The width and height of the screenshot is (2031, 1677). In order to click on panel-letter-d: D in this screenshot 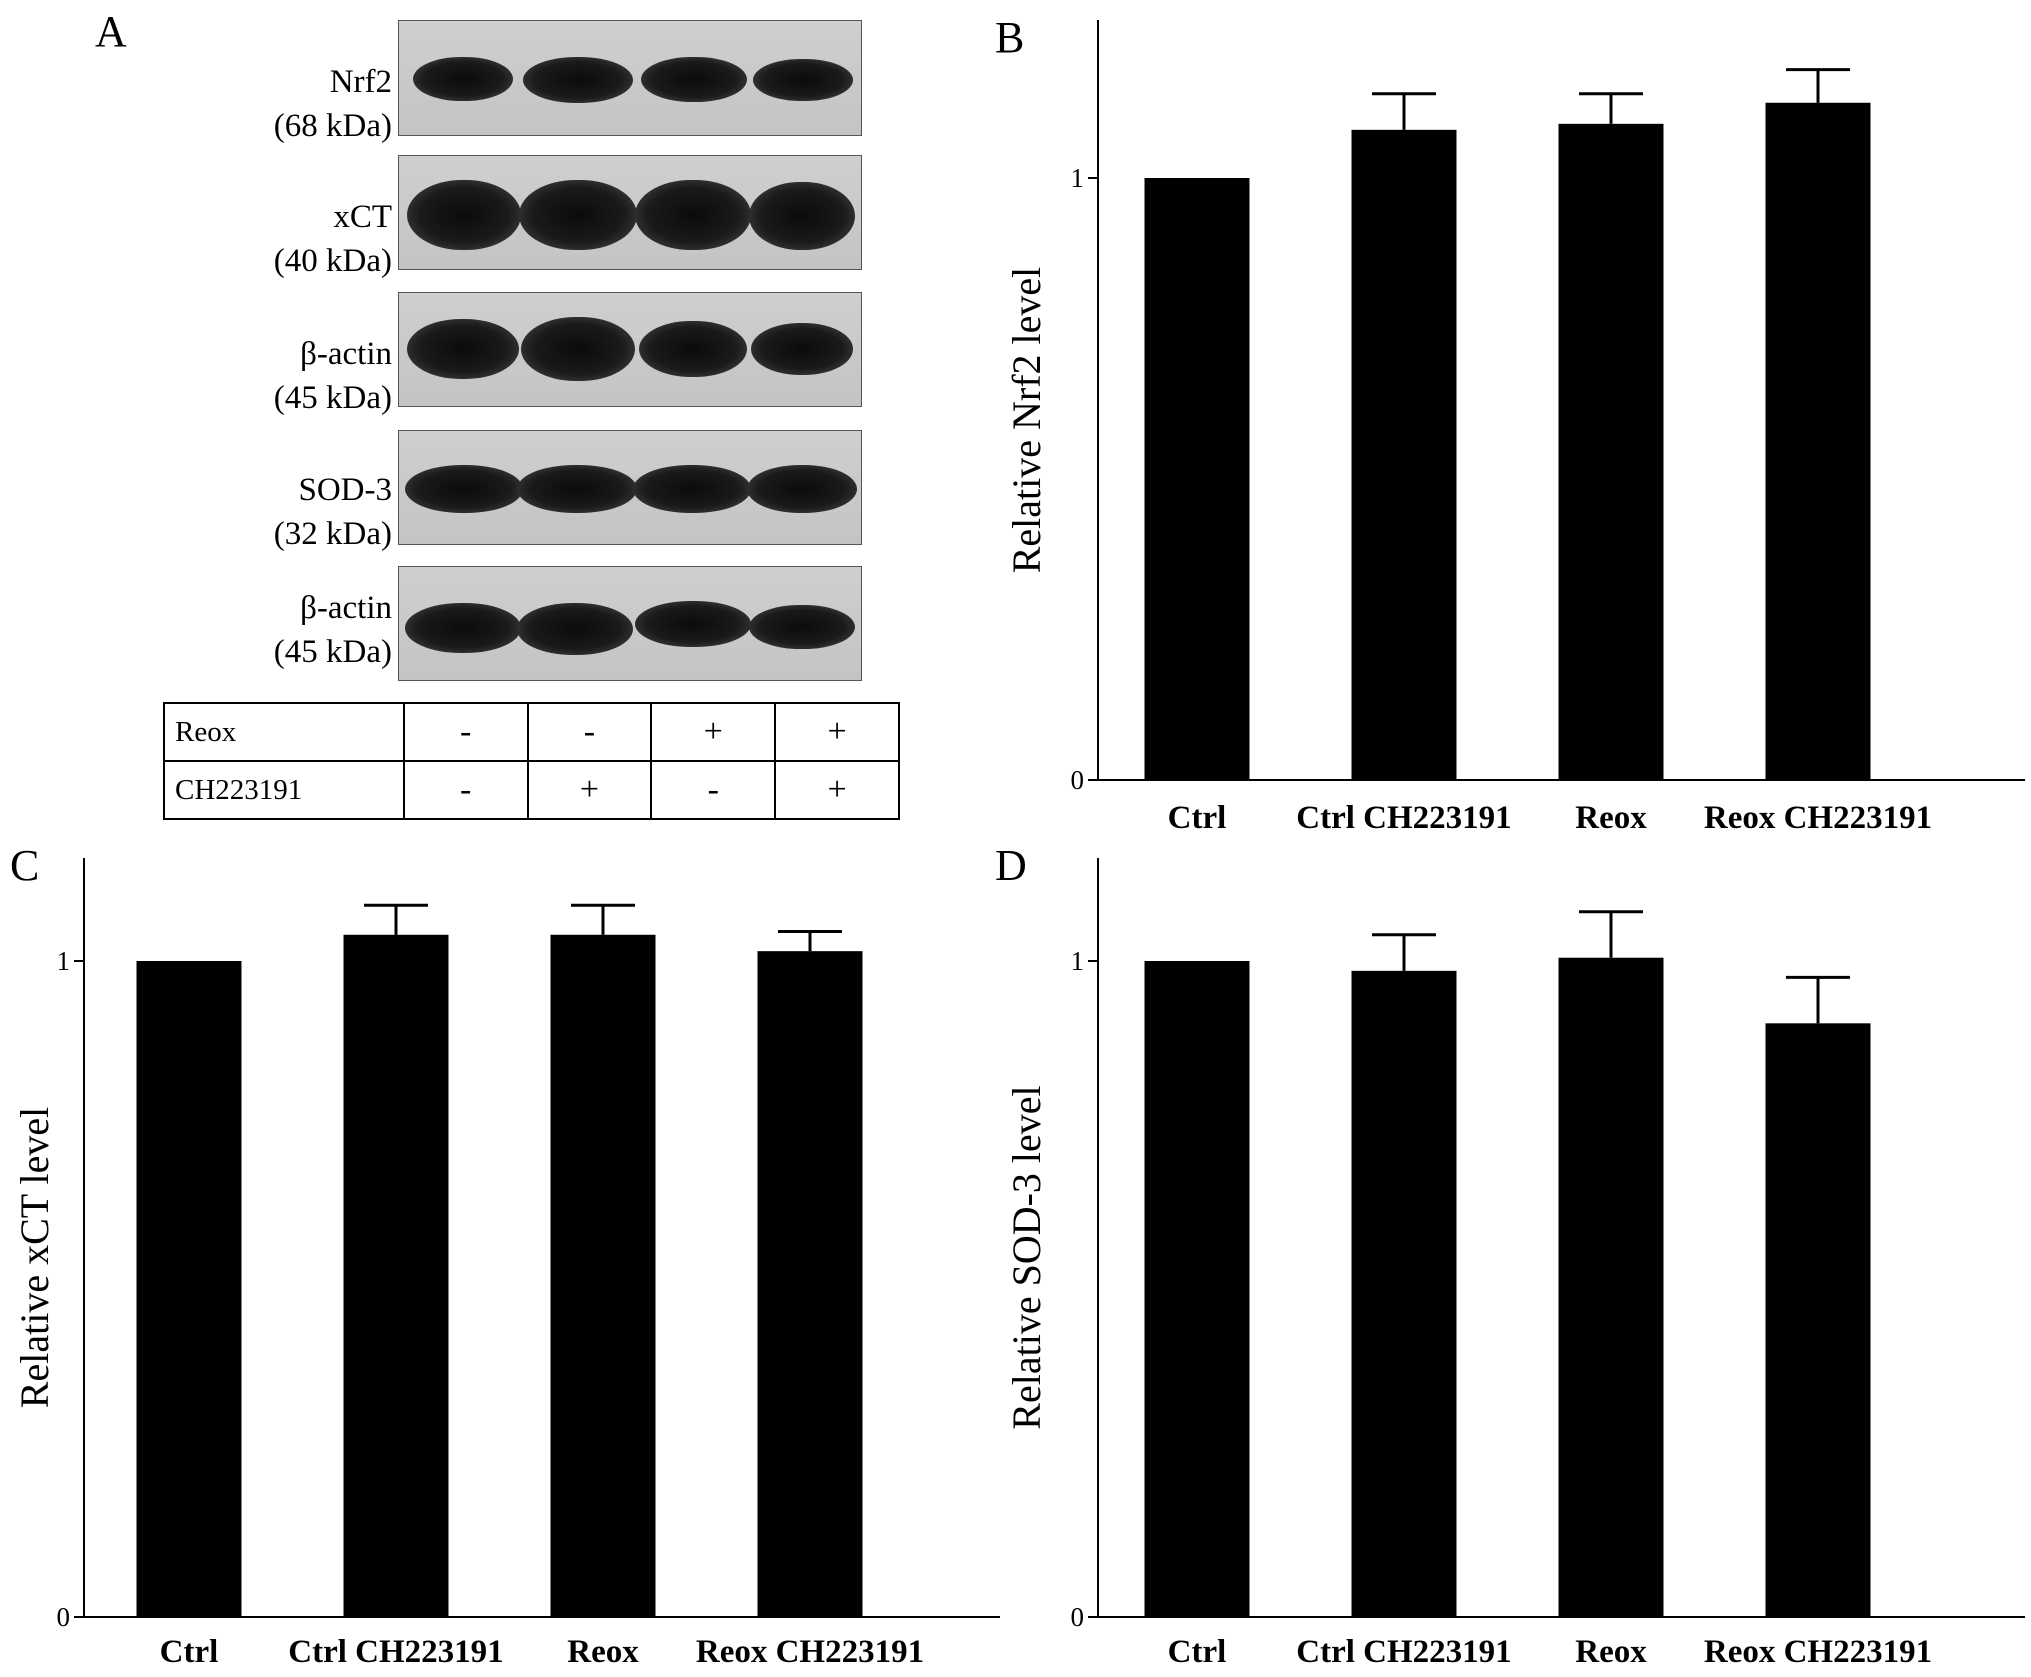, I will do `click(1011, 865)`.